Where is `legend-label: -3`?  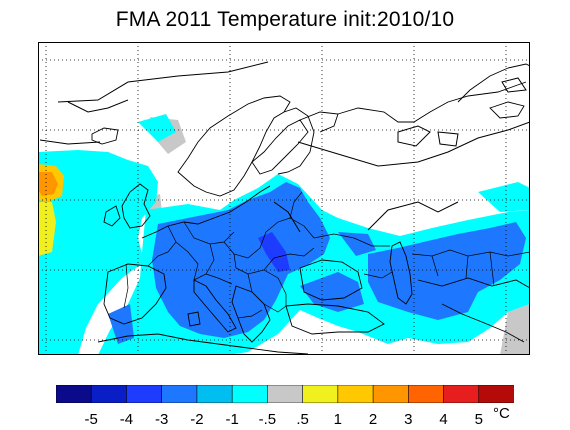
legend-label: -3 is located at coordinates (162, 419).